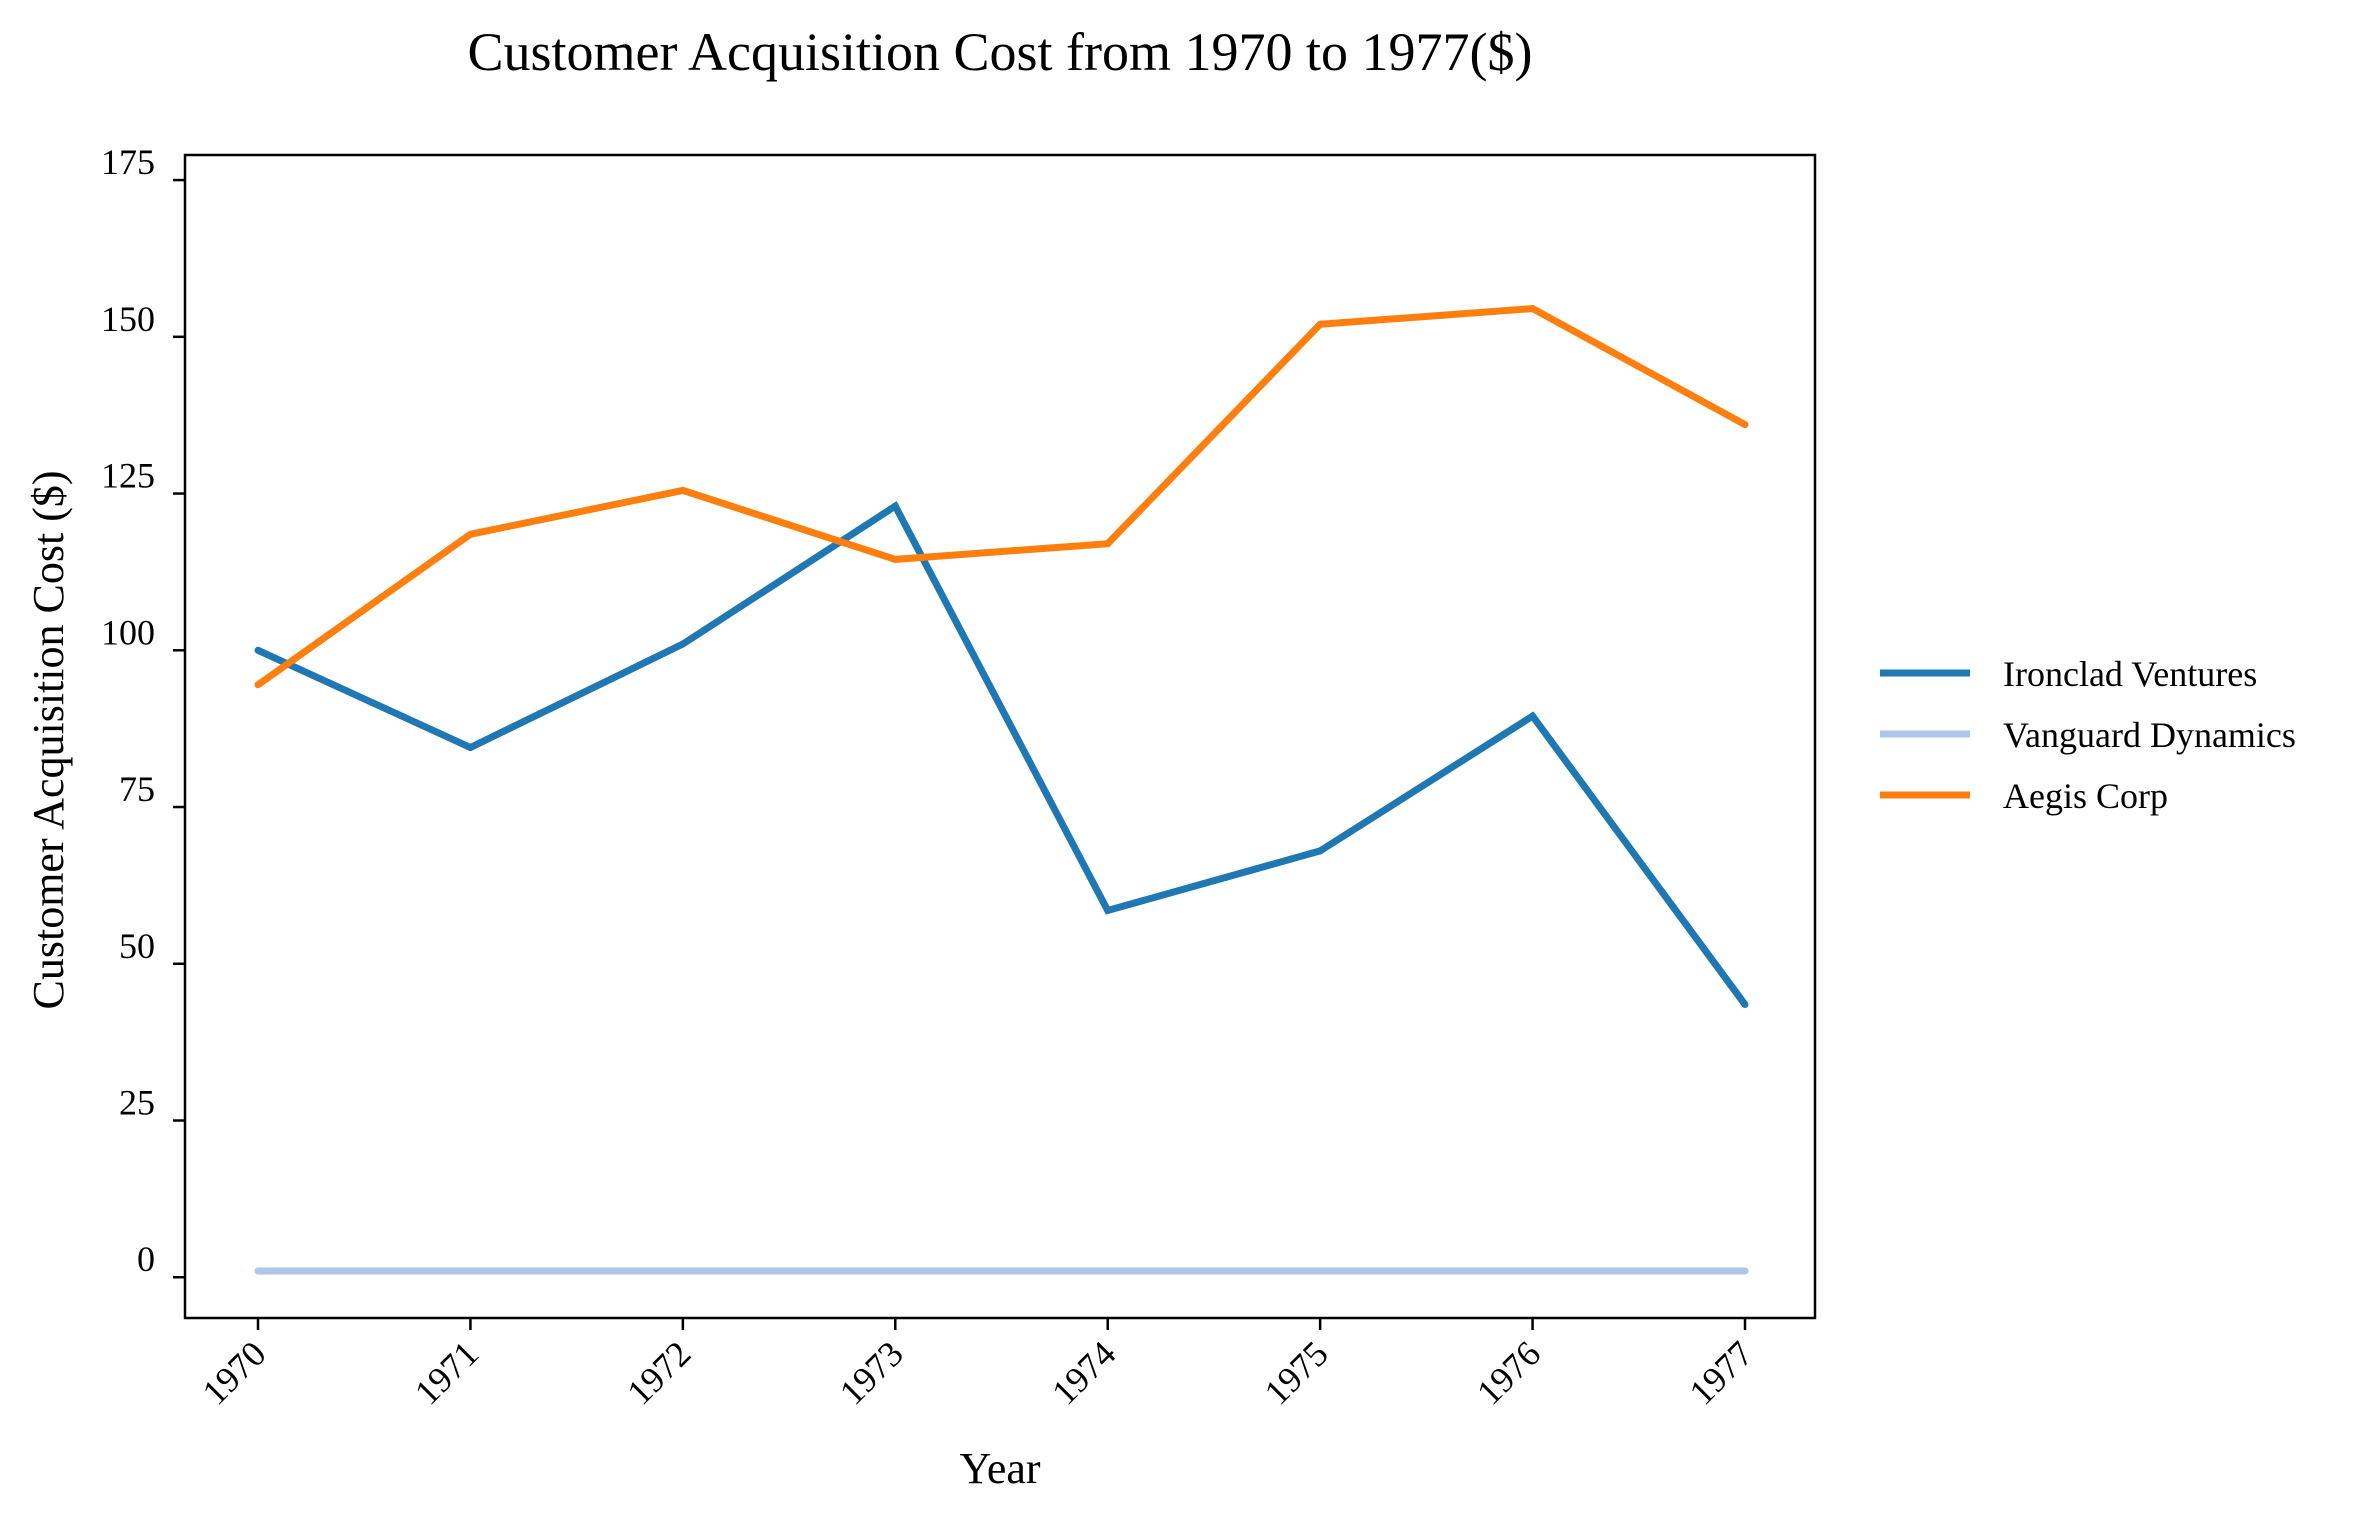 This screenshot has width=2378, height=1518. What do you see at coordinates (233, 1372) in the screenshot?
I see `x-tick-label: 1970` at bounding box center [233, 1372].